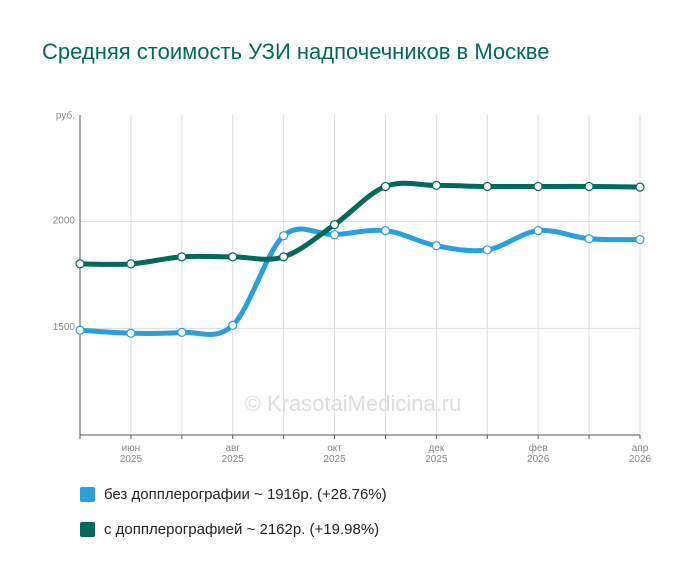  Describe the element at coordinates (360, 223) in the screenshot. I see `series-line` at that location.